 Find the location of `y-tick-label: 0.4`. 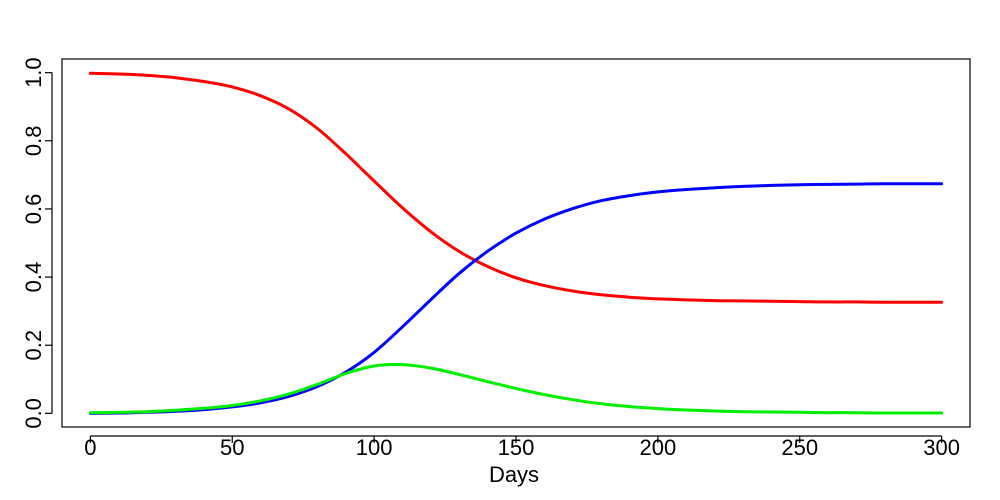

y-tick-label: 0.4 is located at coordinates (33, 277).